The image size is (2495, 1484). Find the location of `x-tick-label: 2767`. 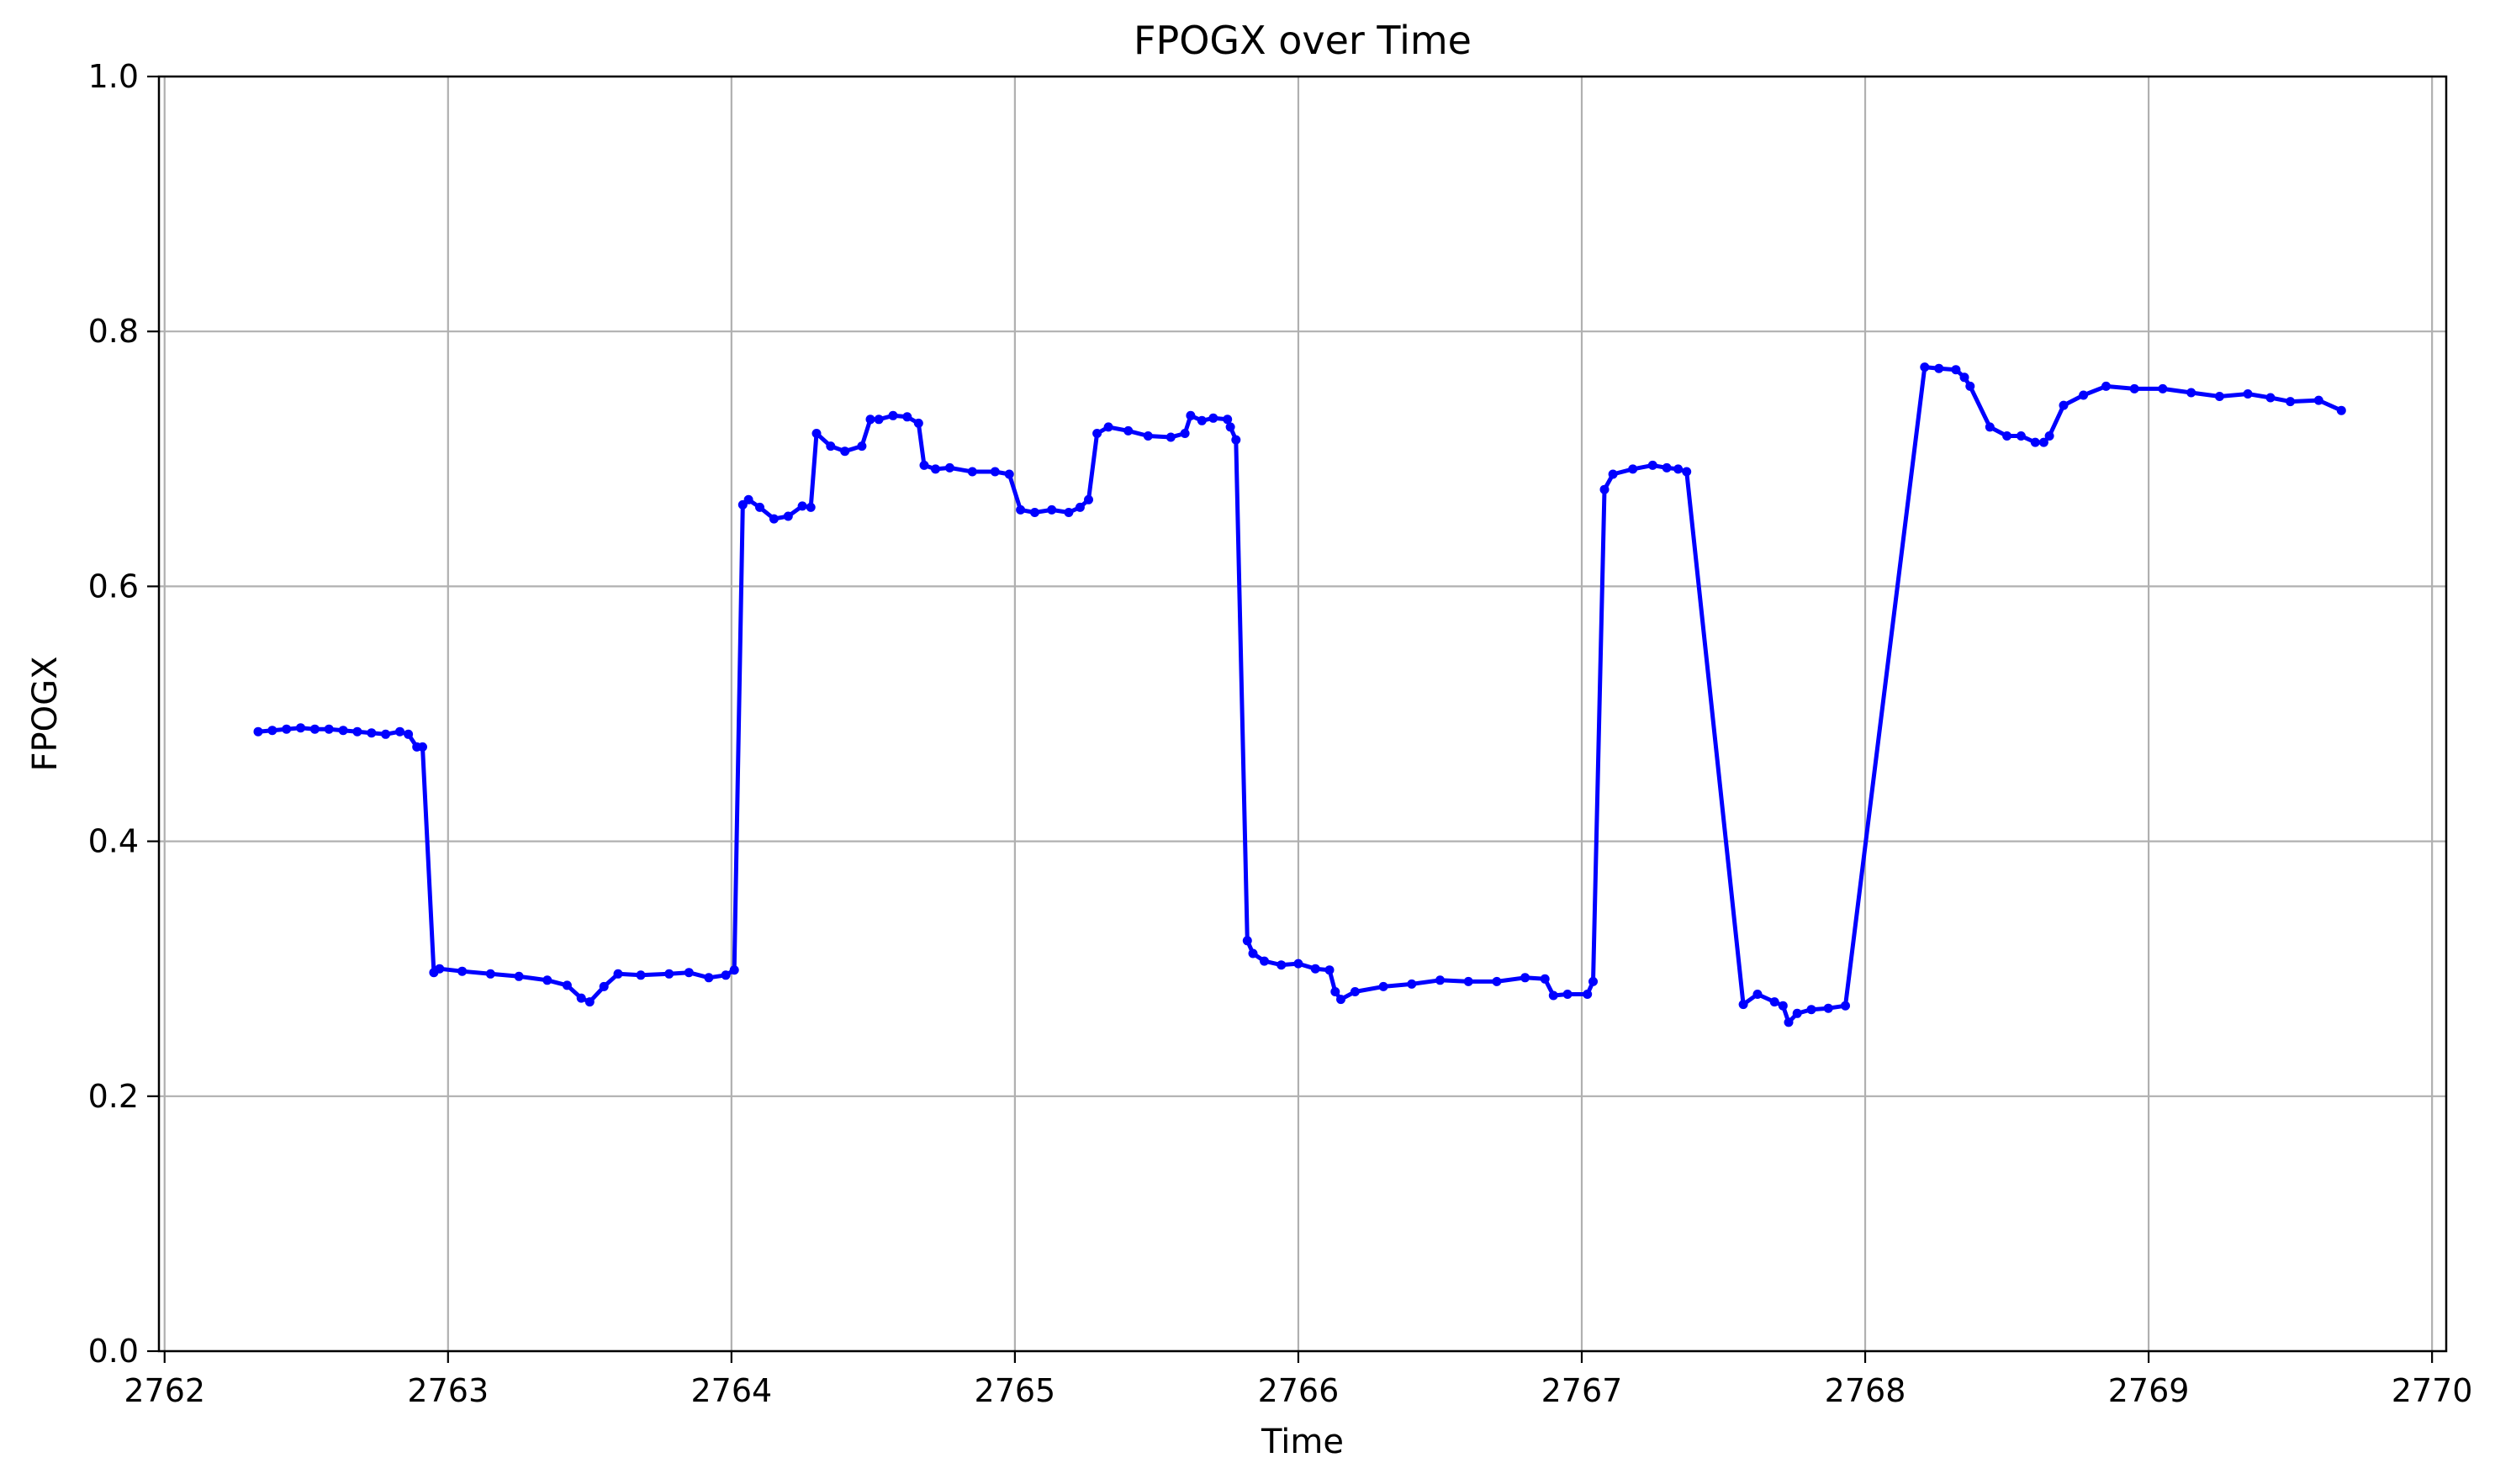

x-tick-label: 2767 is located at coordinates (1582, 1390).